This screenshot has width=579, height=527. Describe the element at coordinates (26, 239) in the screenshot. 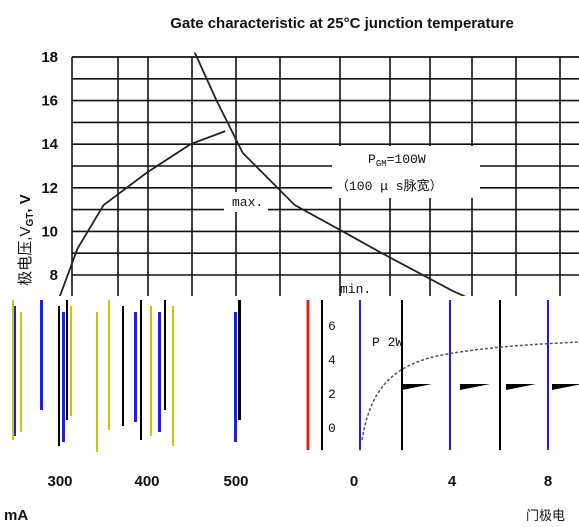

I see `y-axis-label: 极电压,VGT, V` at that location.